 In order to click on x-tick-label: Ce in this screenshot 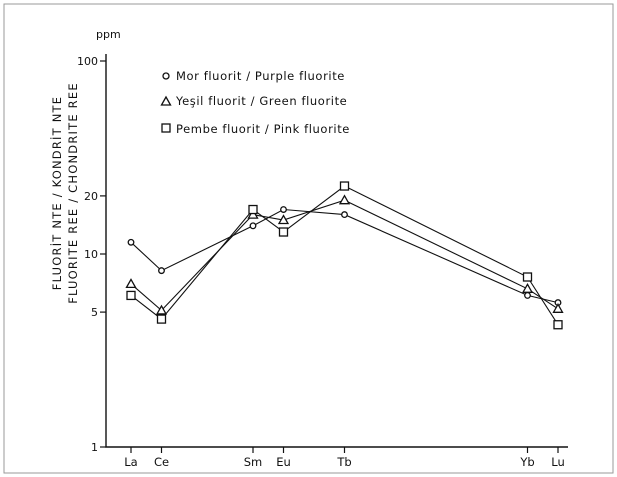, I will do `click(161, 462)`.